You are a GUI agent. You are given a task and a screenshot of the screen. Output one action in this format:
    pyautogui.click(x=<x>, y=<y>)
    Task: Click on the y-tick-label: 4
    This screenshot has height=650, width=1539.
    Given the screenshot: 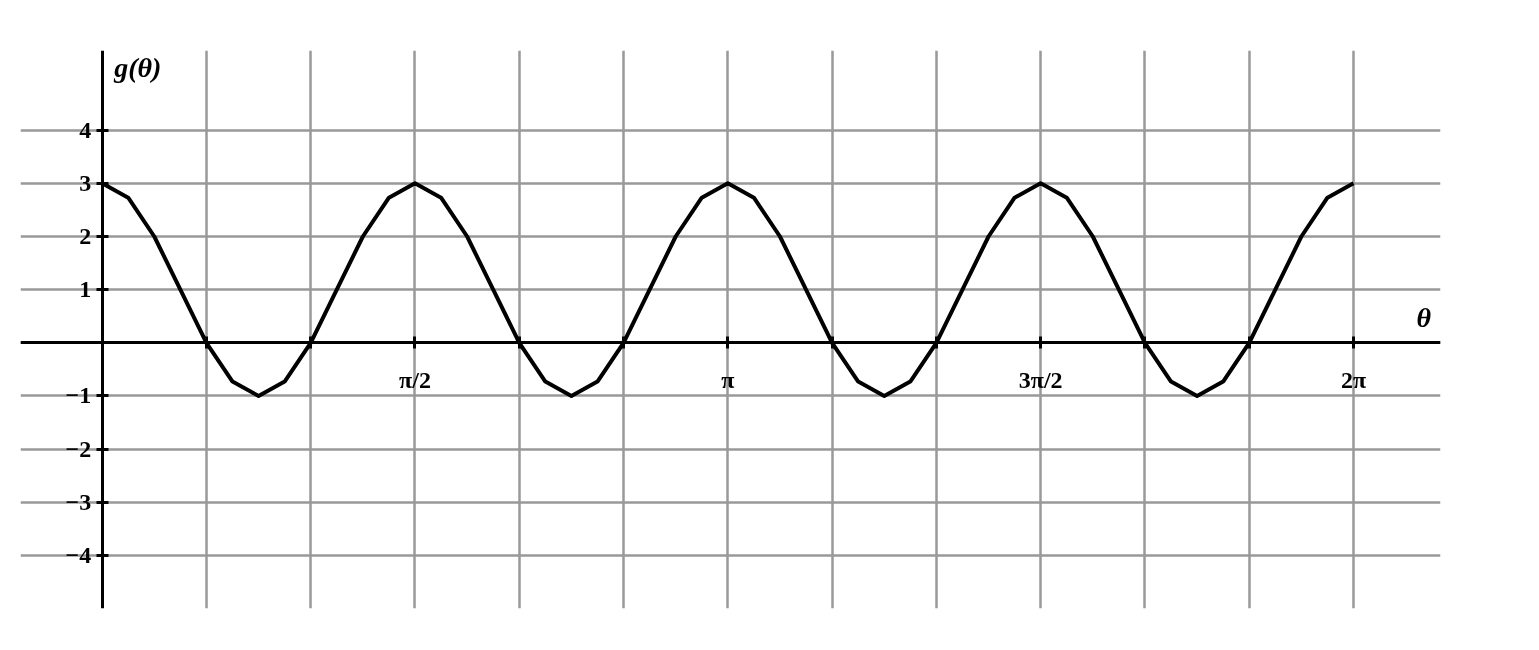 What is the action you would take?
    pyautogui.click(x=85, y=129)
    